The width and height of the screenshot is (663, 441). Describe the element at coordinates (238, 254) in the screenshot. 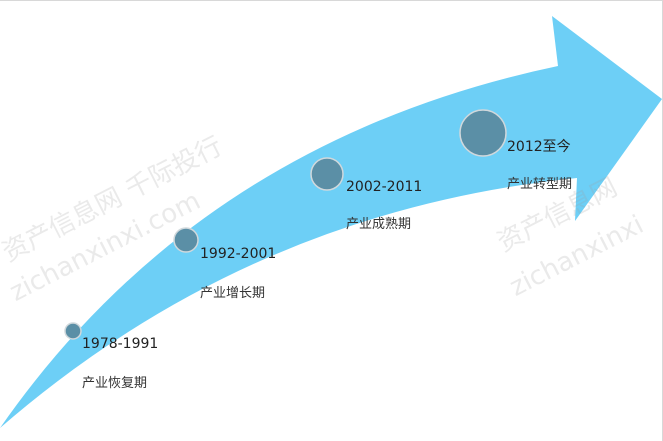

I see `stage-period-2: 1992-2001` at that location.